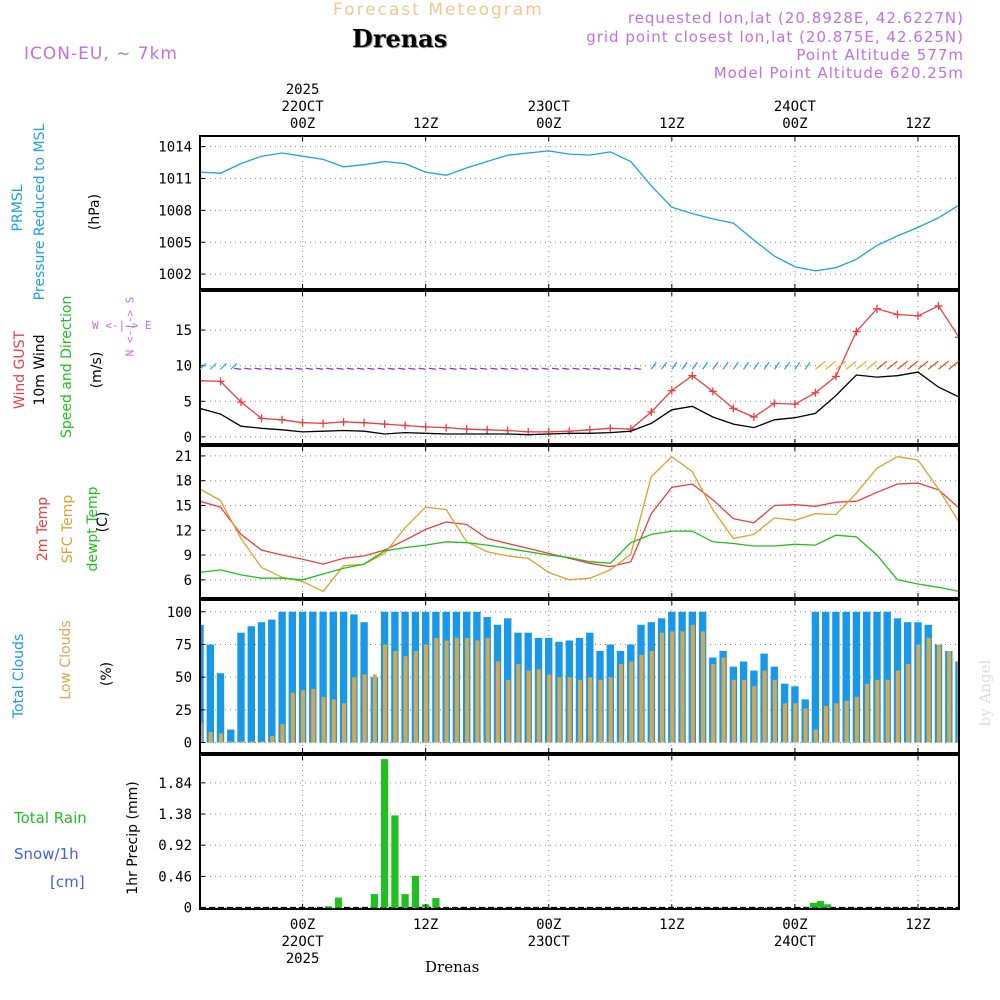 Image resolution: width=1000 pixels, height=1000 pixels. What do you see at coordinates (452, 967) in the screenshot?
I see `footer-location: Drenas` at bounding box center [452, 967].